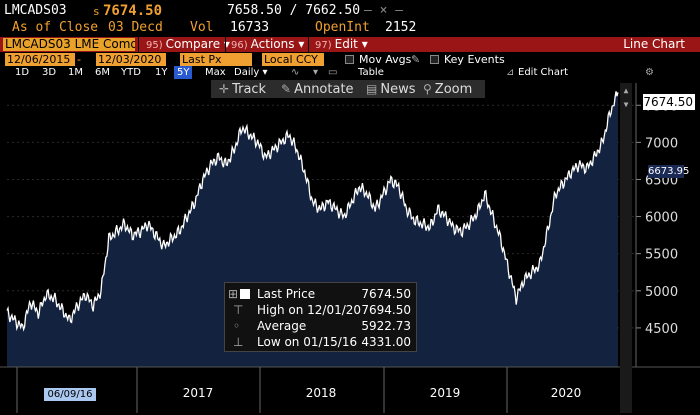  What do you see at coordinates (249, 89) in the screenshot?
I see `track-label: Track` at bounding box center [249, 89].